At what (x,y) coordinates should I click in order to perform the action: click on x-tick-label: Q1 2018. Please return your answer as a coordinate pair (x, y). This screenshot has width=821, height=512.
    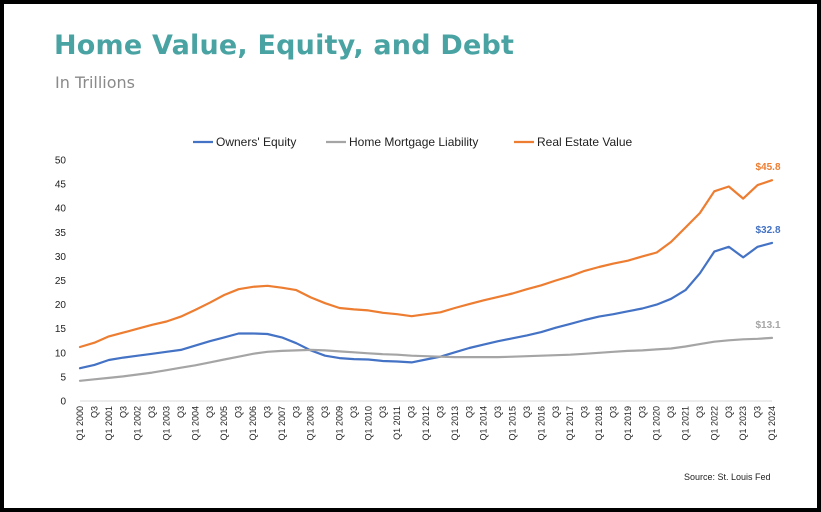
    Looking at the image, I should click on (599, 423).